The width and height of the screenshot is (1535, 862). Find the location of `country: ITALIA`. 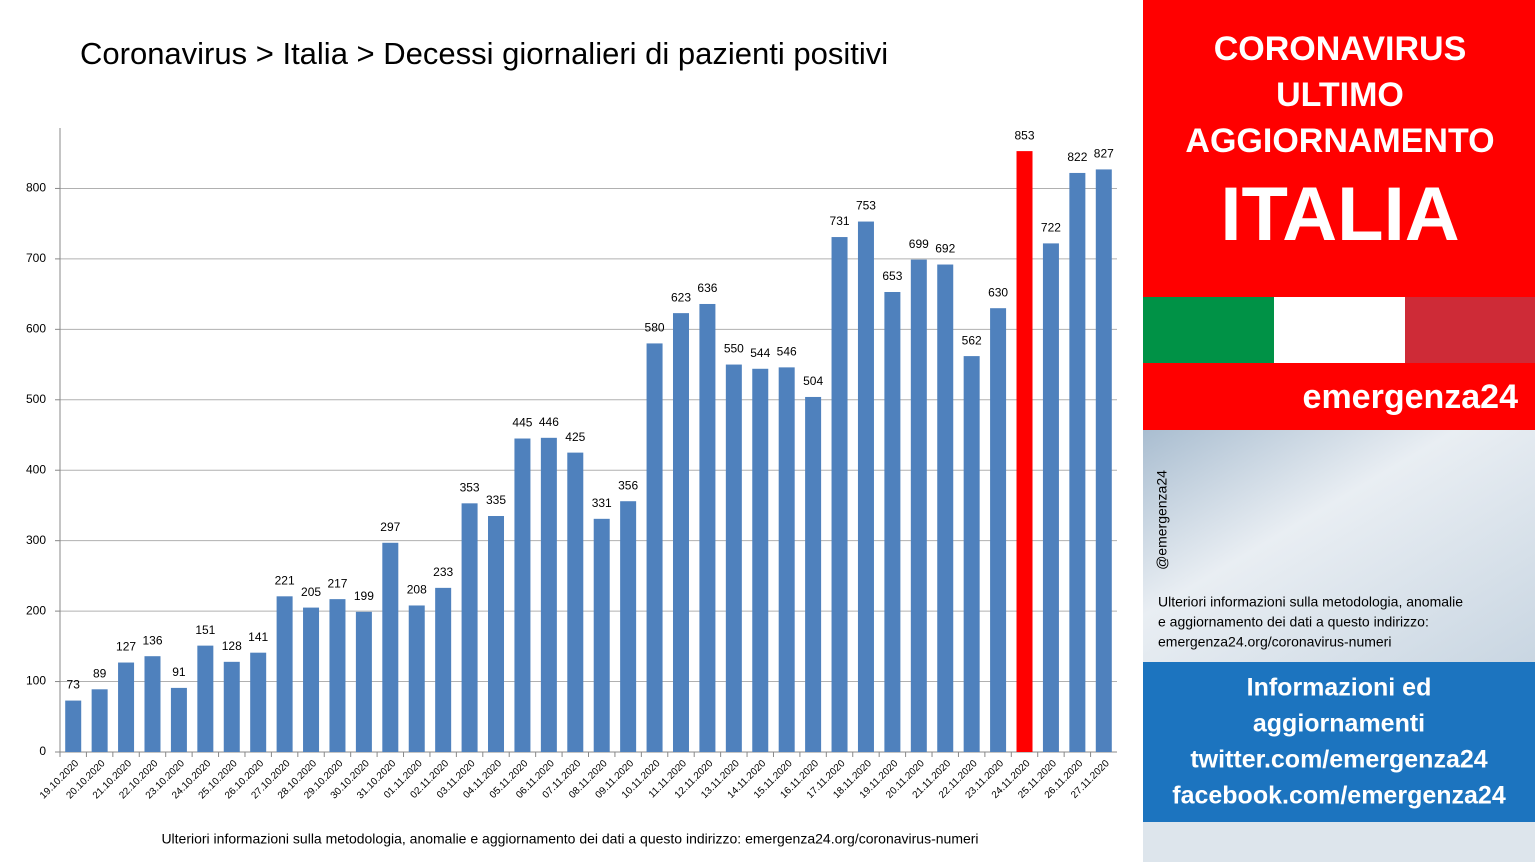

country: ITALIA is located at coordinates (1339, 214).